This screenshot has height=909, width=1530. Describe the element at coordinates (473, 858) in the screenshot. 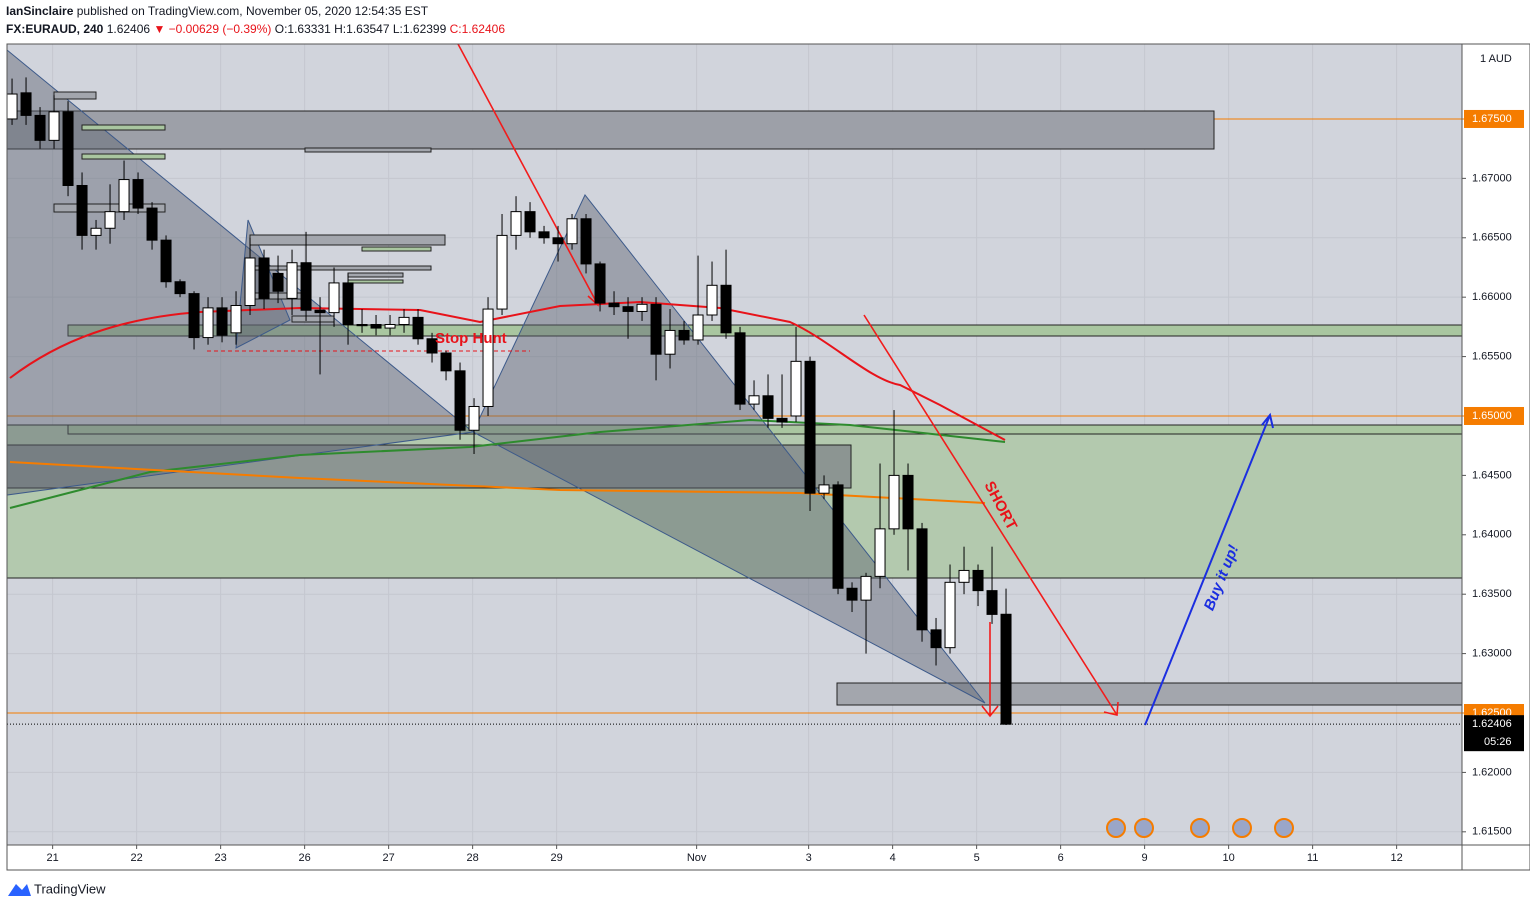

I see `x-tick-label: 28` at that location.